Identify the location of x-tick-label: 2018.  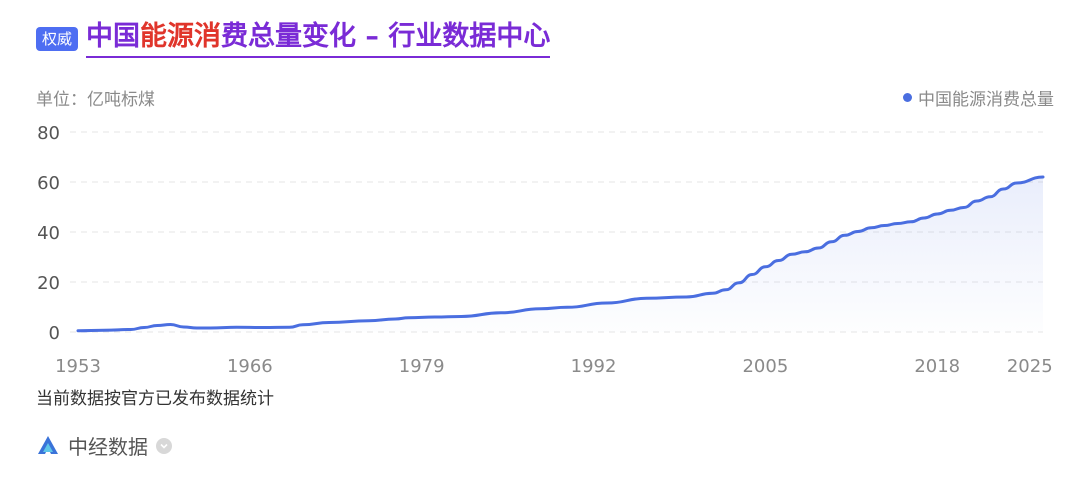
(937, 366).